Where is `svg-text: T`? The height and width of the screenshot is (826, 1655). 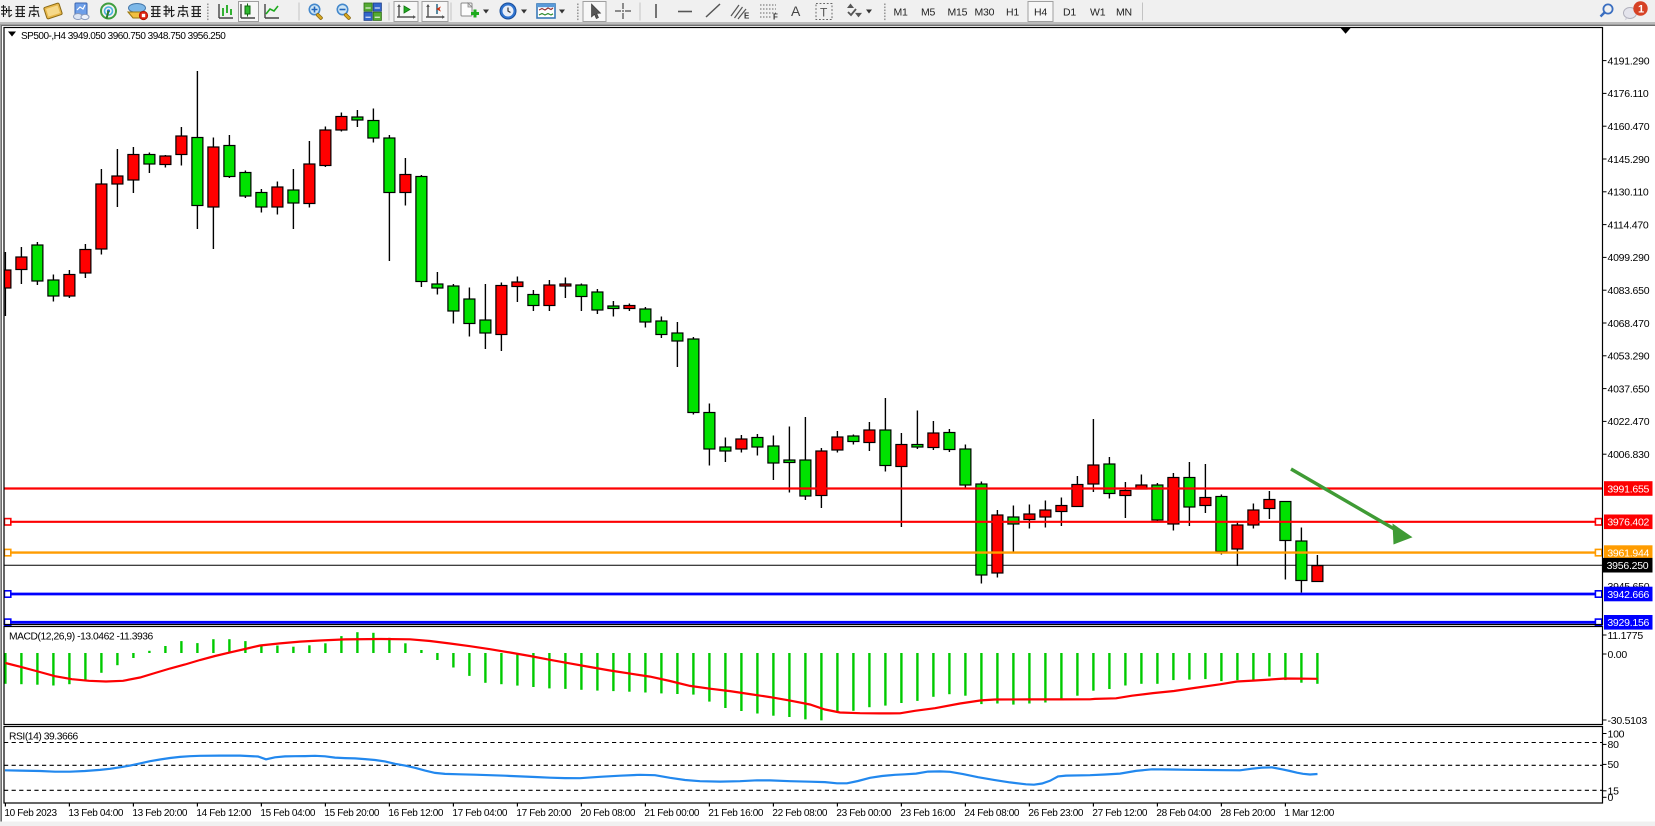
svg-text: T is located at coordinates (824, 13).